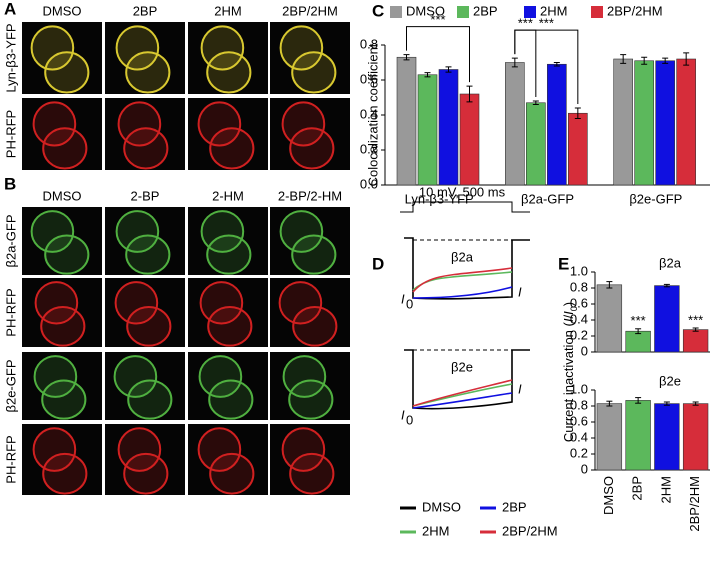 This screenshot has width=715, height=570. Describe the element at coordinates (579, 388) in the screenshot. I see `y-tick-label: 1.0` at that location.